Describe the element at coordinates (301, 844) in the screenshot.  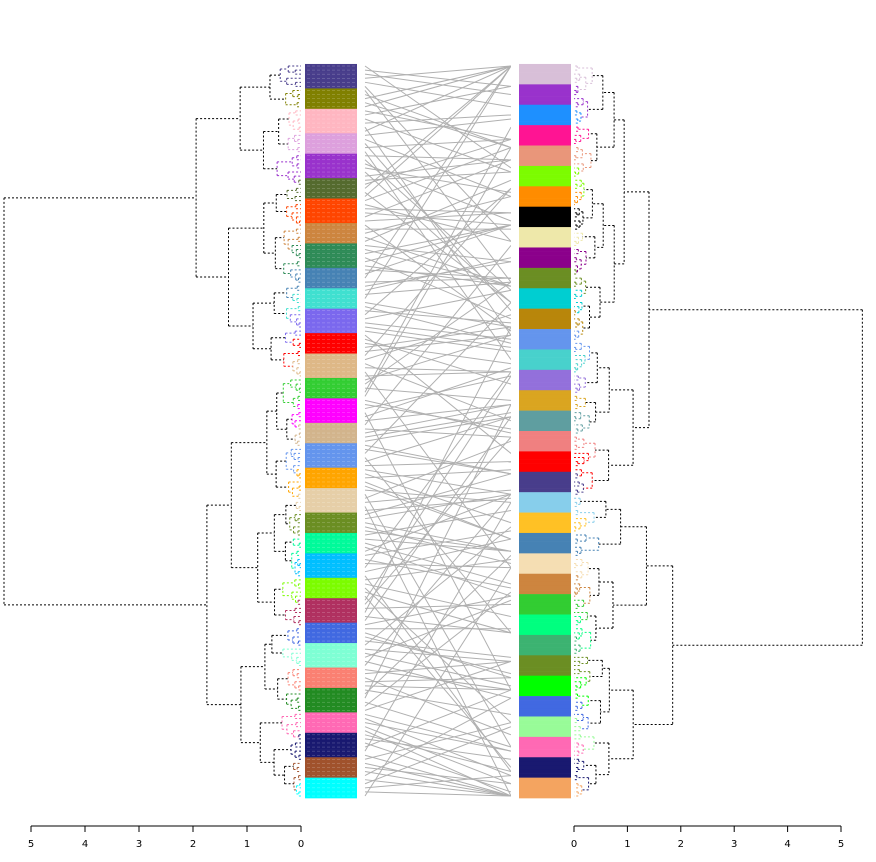
I see `left-axis-tick-label: 0` at that location.